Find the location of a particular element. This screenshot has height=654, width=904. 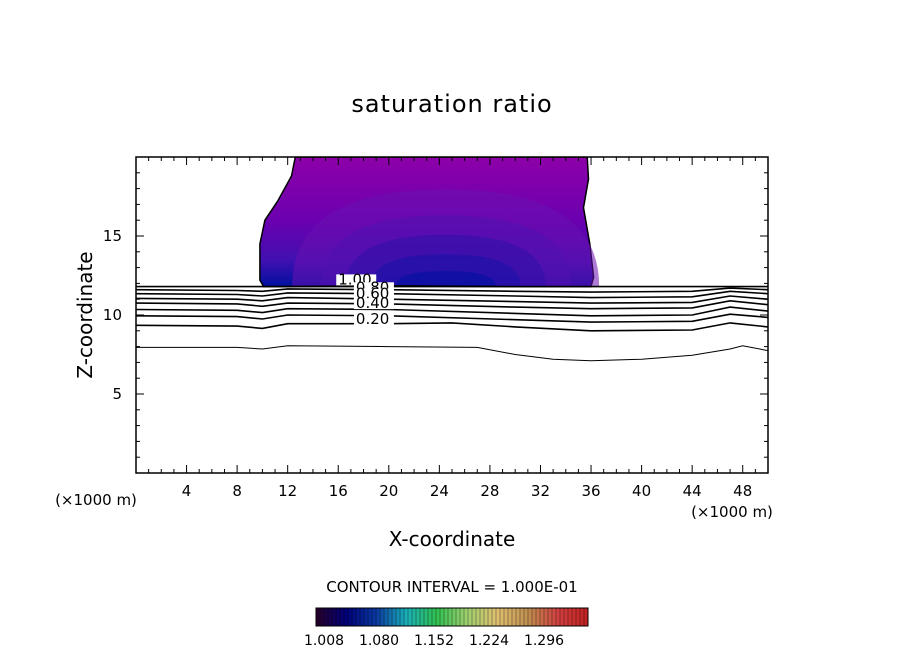

x-tick-label: 4 is located at coordinates (187, 491).